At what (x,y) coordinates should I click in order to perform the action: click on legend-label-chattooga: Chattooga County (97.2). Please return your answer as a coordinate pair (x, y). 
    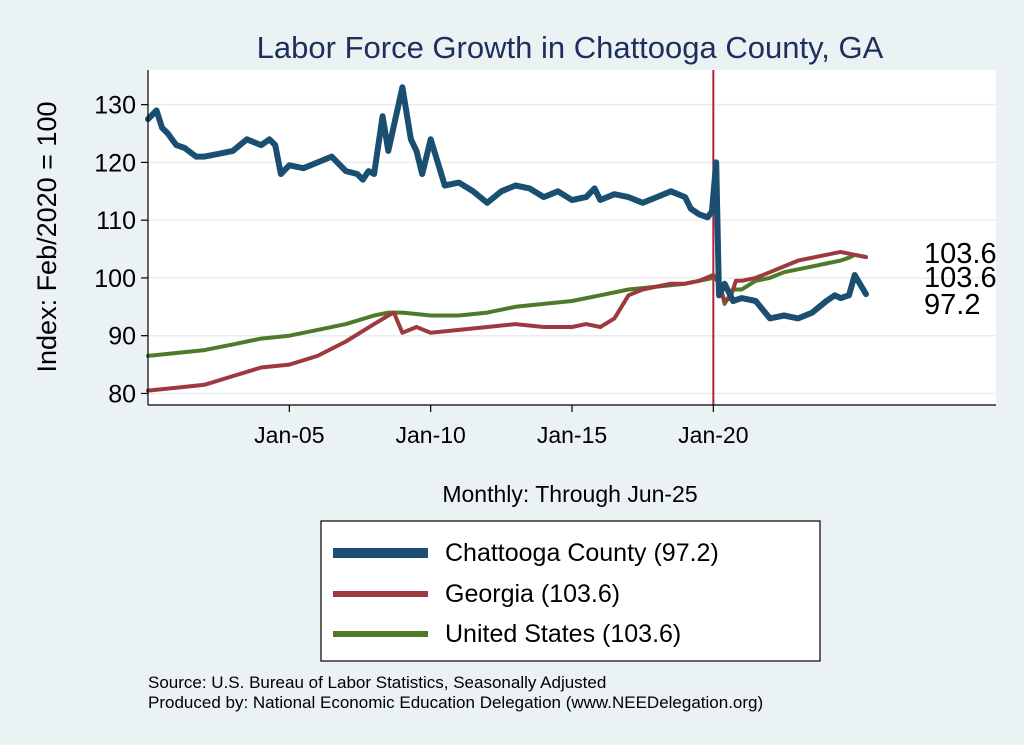
    Looking at the image, I should click on (582, 553).